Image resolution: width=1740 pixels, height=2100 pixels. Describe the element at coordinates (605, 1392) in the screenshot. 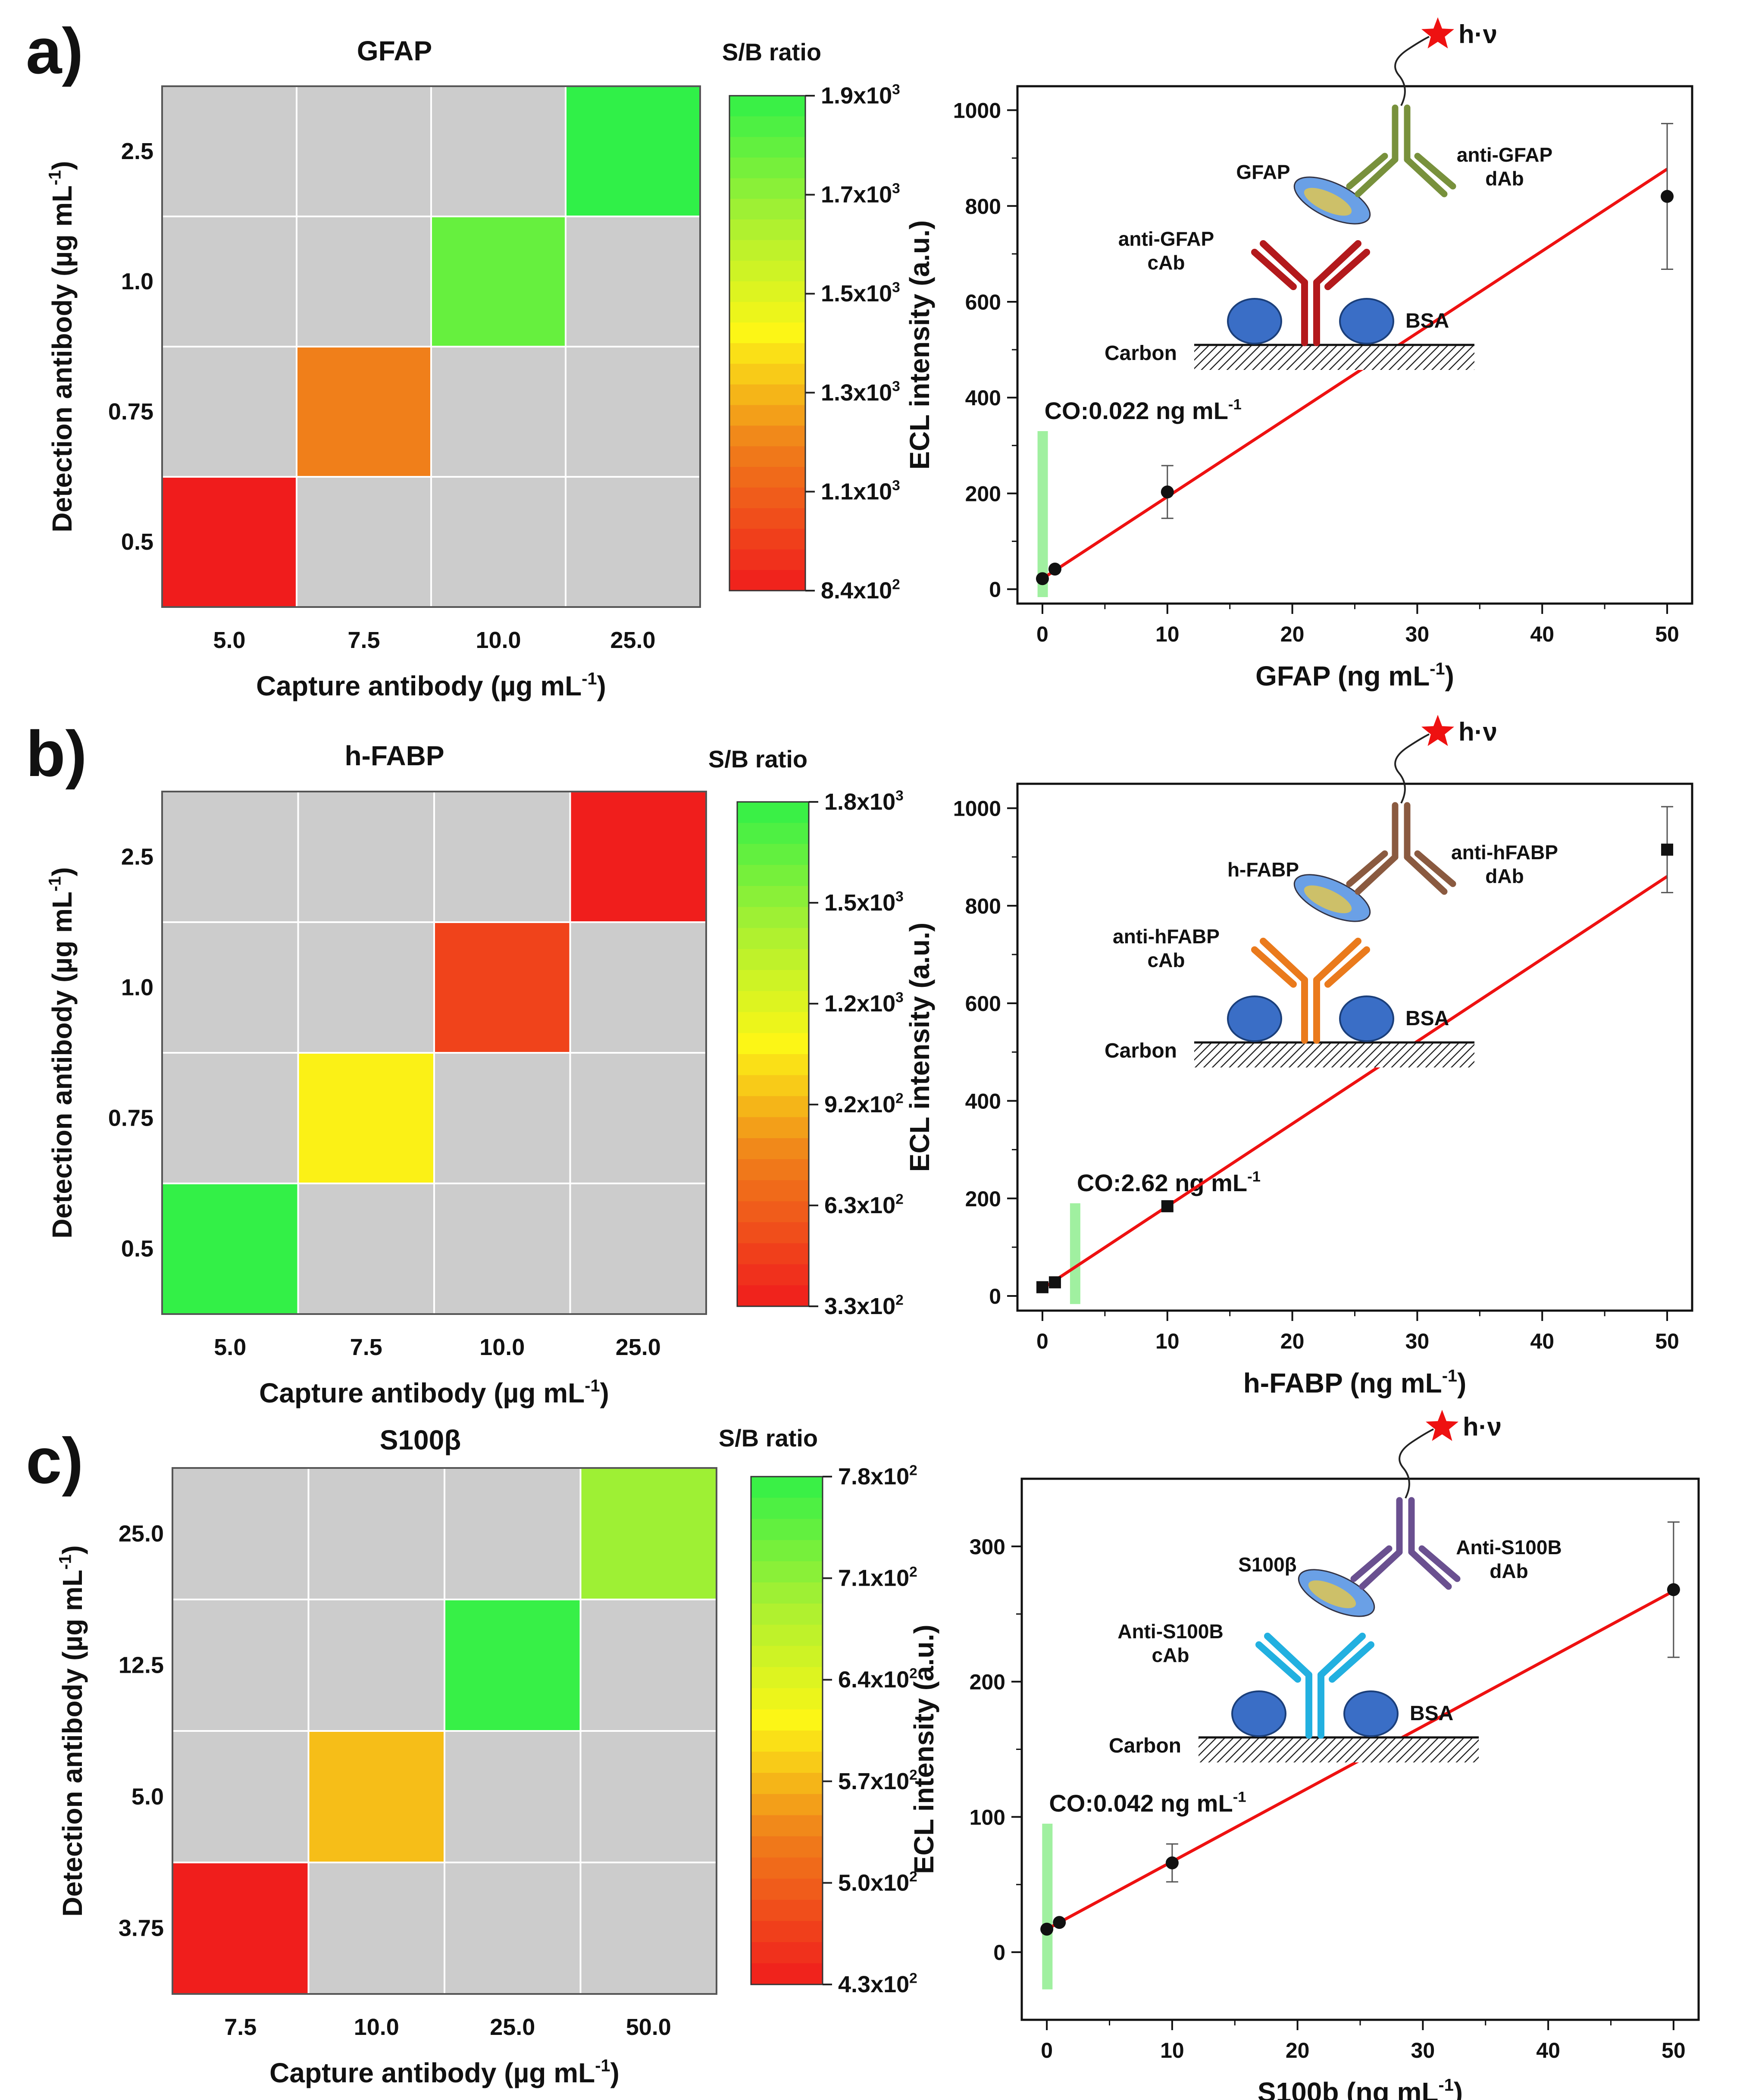

I see `heatmap-x-label-end: )` at that location.